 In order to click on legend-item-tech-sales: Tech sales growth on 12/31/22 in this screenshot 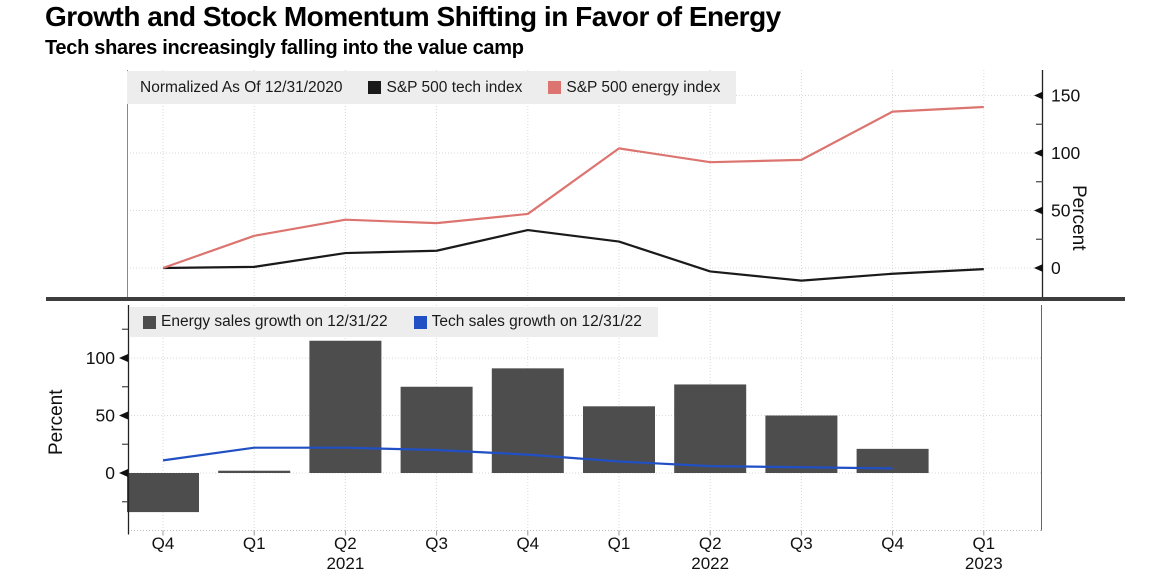, I will do `click(527, 322)`.